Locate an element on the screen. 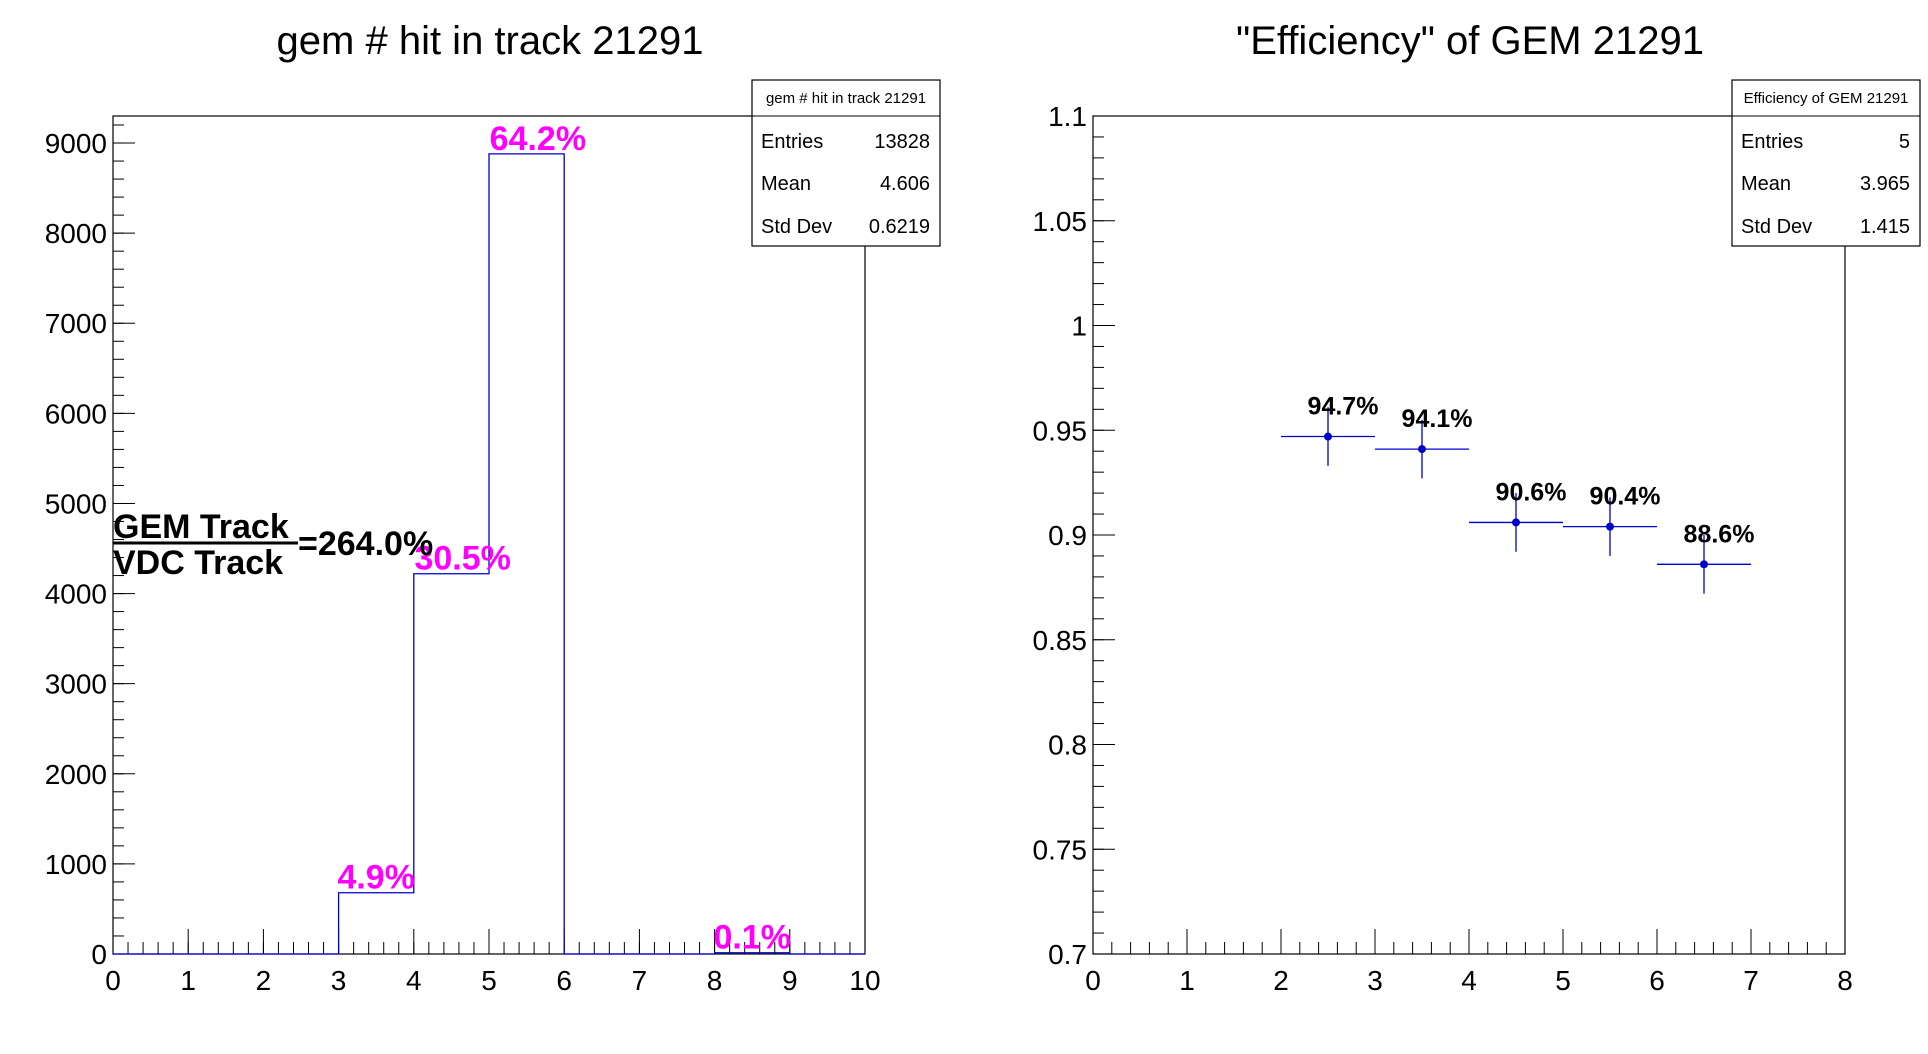 The height and width of the screenshot is (1054, 1928). y-tick-label: 4000 is located at coordinates (76, 594).